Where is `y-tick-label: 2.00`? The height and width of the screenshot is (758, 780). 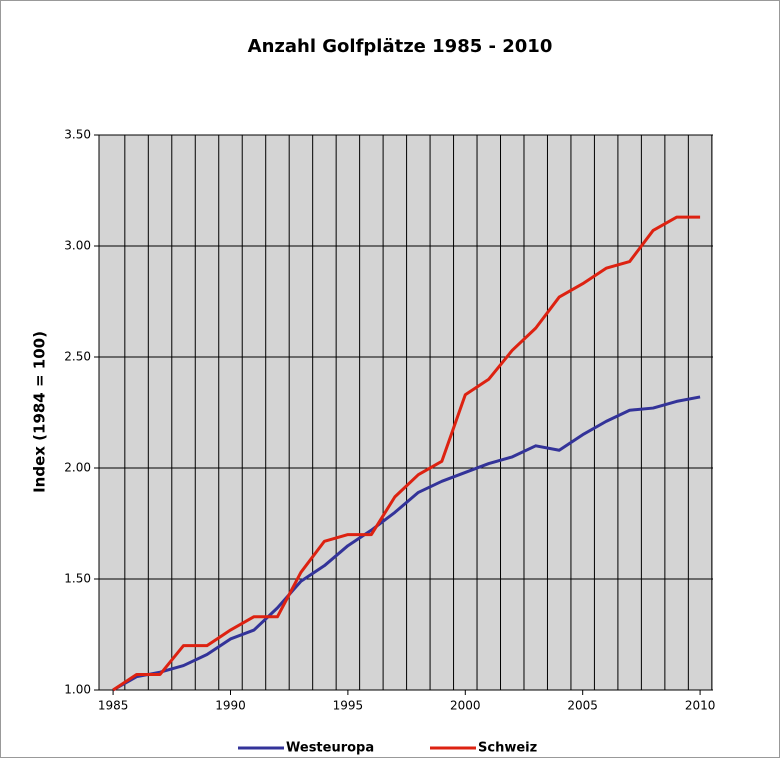
y-tick-label: 2.00 is located at coordinates (77, 468).